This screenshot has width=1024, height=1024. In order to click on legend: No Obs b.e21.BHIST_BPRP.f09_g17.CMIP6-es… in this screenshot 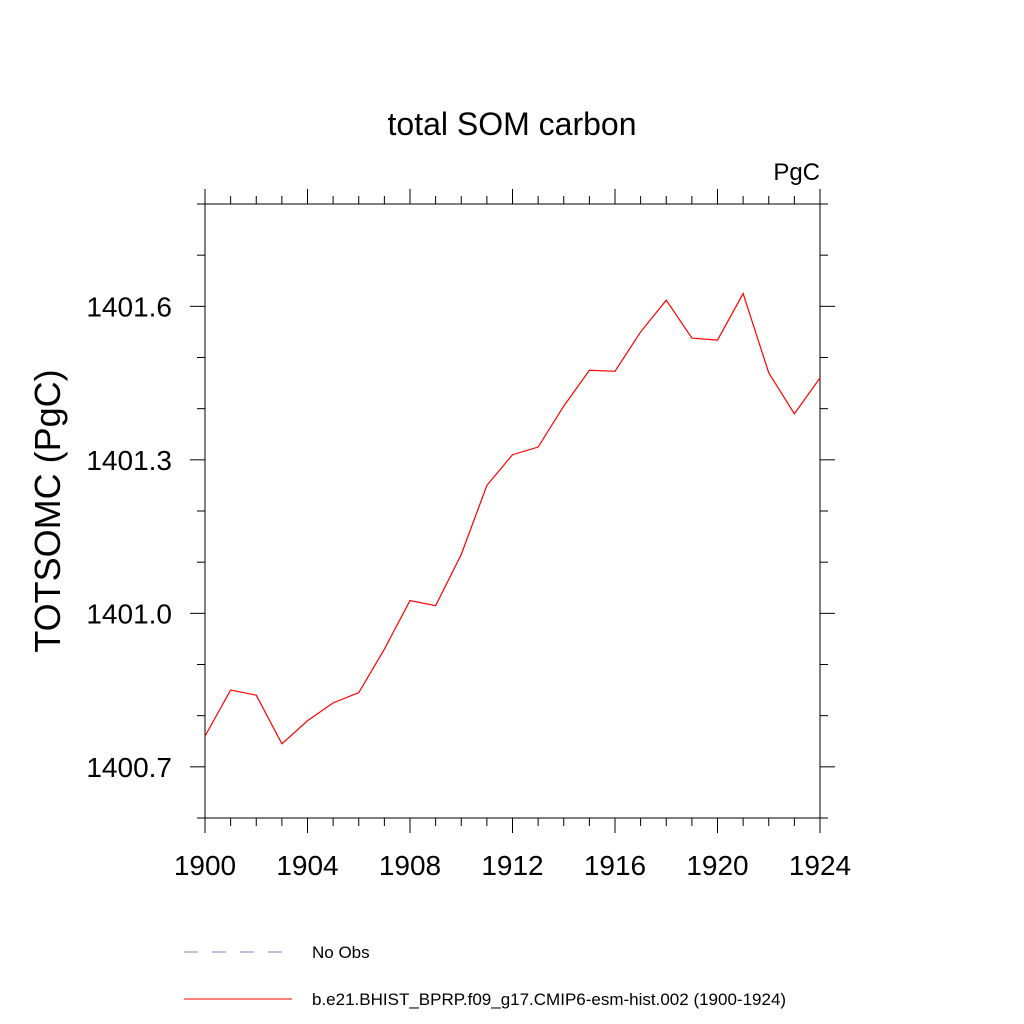, I will do `click(485, 976)`.